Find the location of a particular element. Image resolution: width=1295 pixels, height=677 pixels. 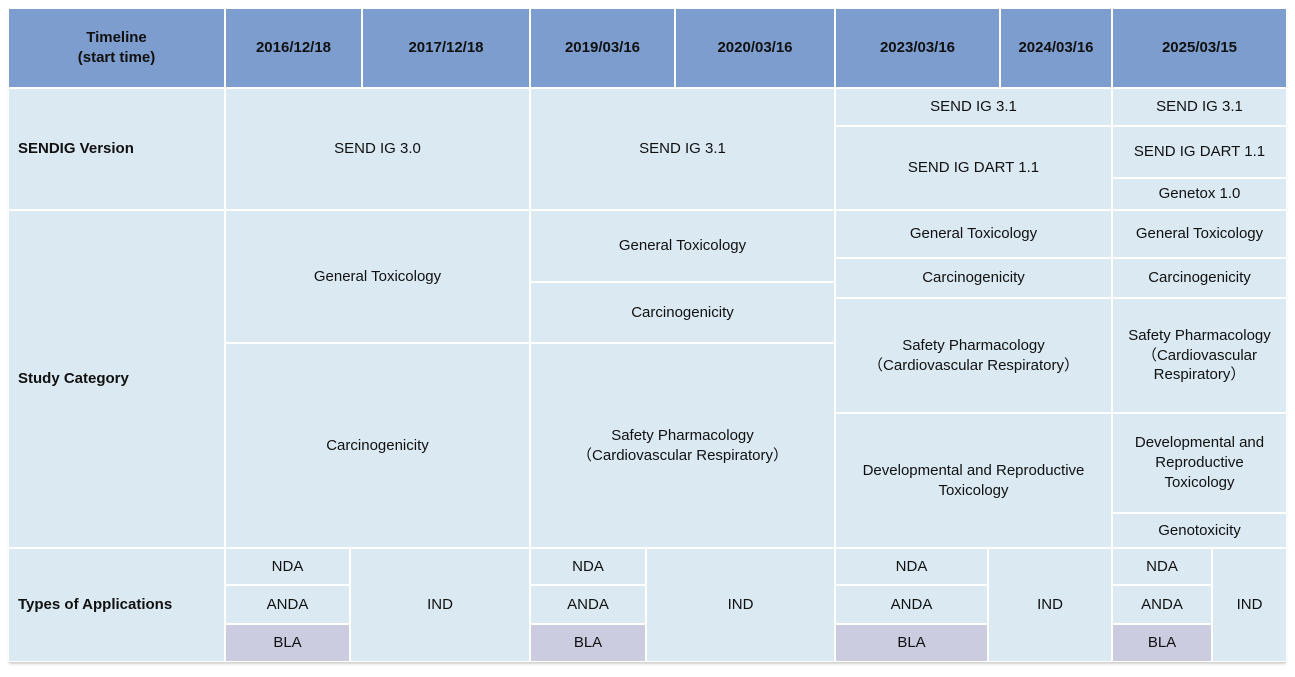

study-category-2023-2024-carcinogenicity: Carcinogenicity is located at coordinates (973, 278).